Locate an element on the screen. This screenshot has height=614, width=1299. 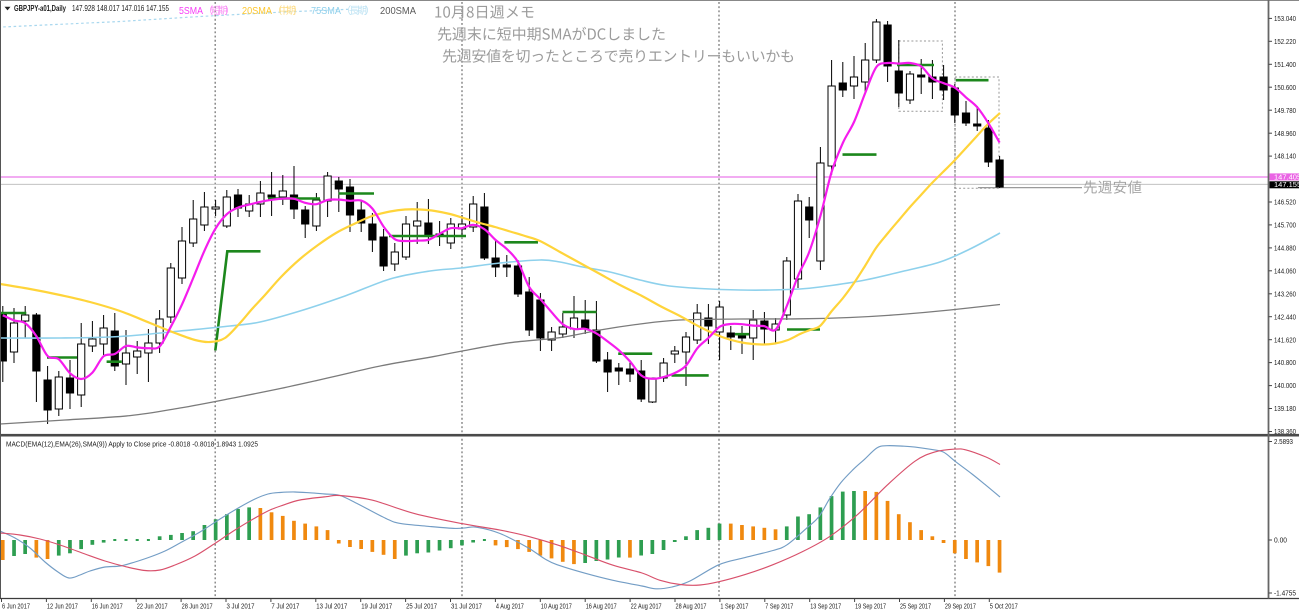
svg-text: 25 Jul 2017 is located at coordinates (421, 606).